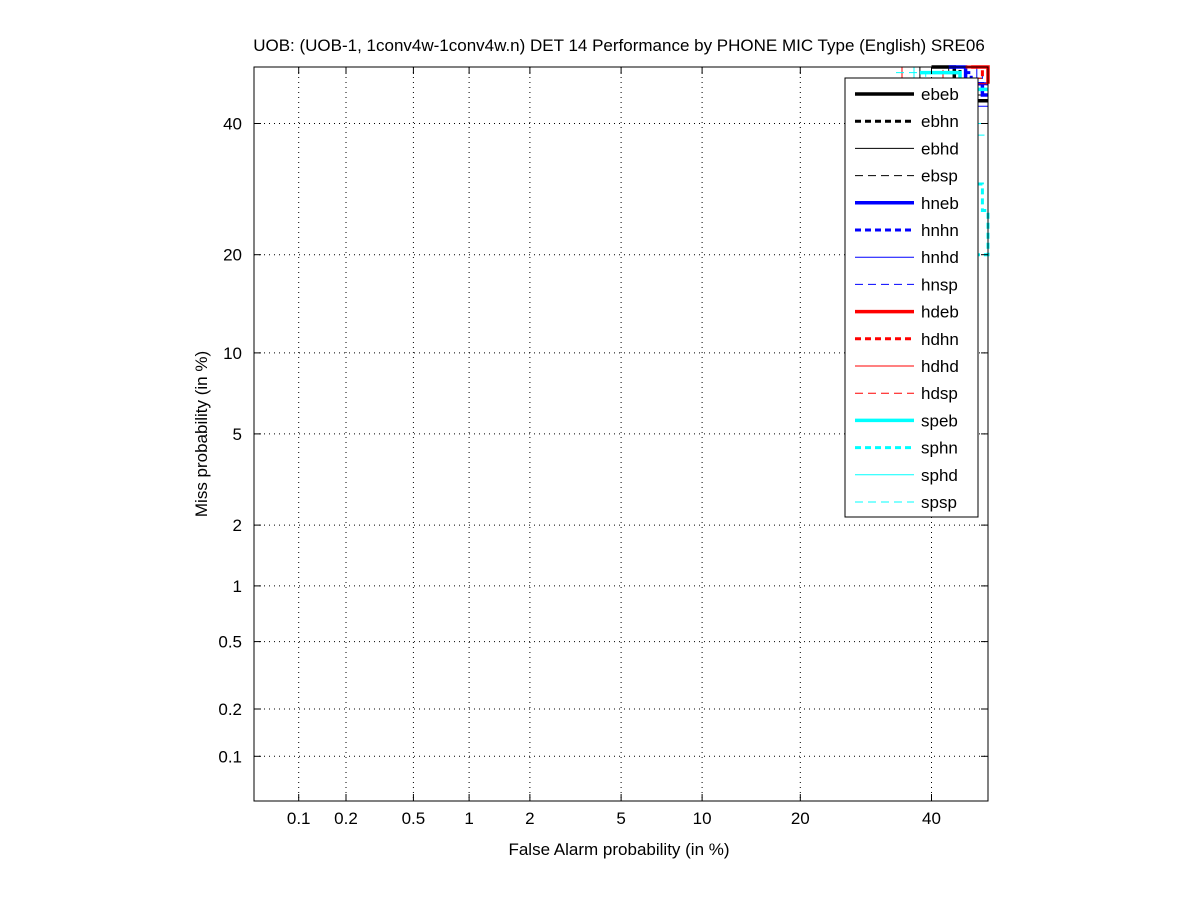 This screenshot has width=1201, height=900. What do you see at coordinates (940, 339) in the screenshot?
I see `legend-label-hdhn: hdhn` at bounding box center [940, 339].